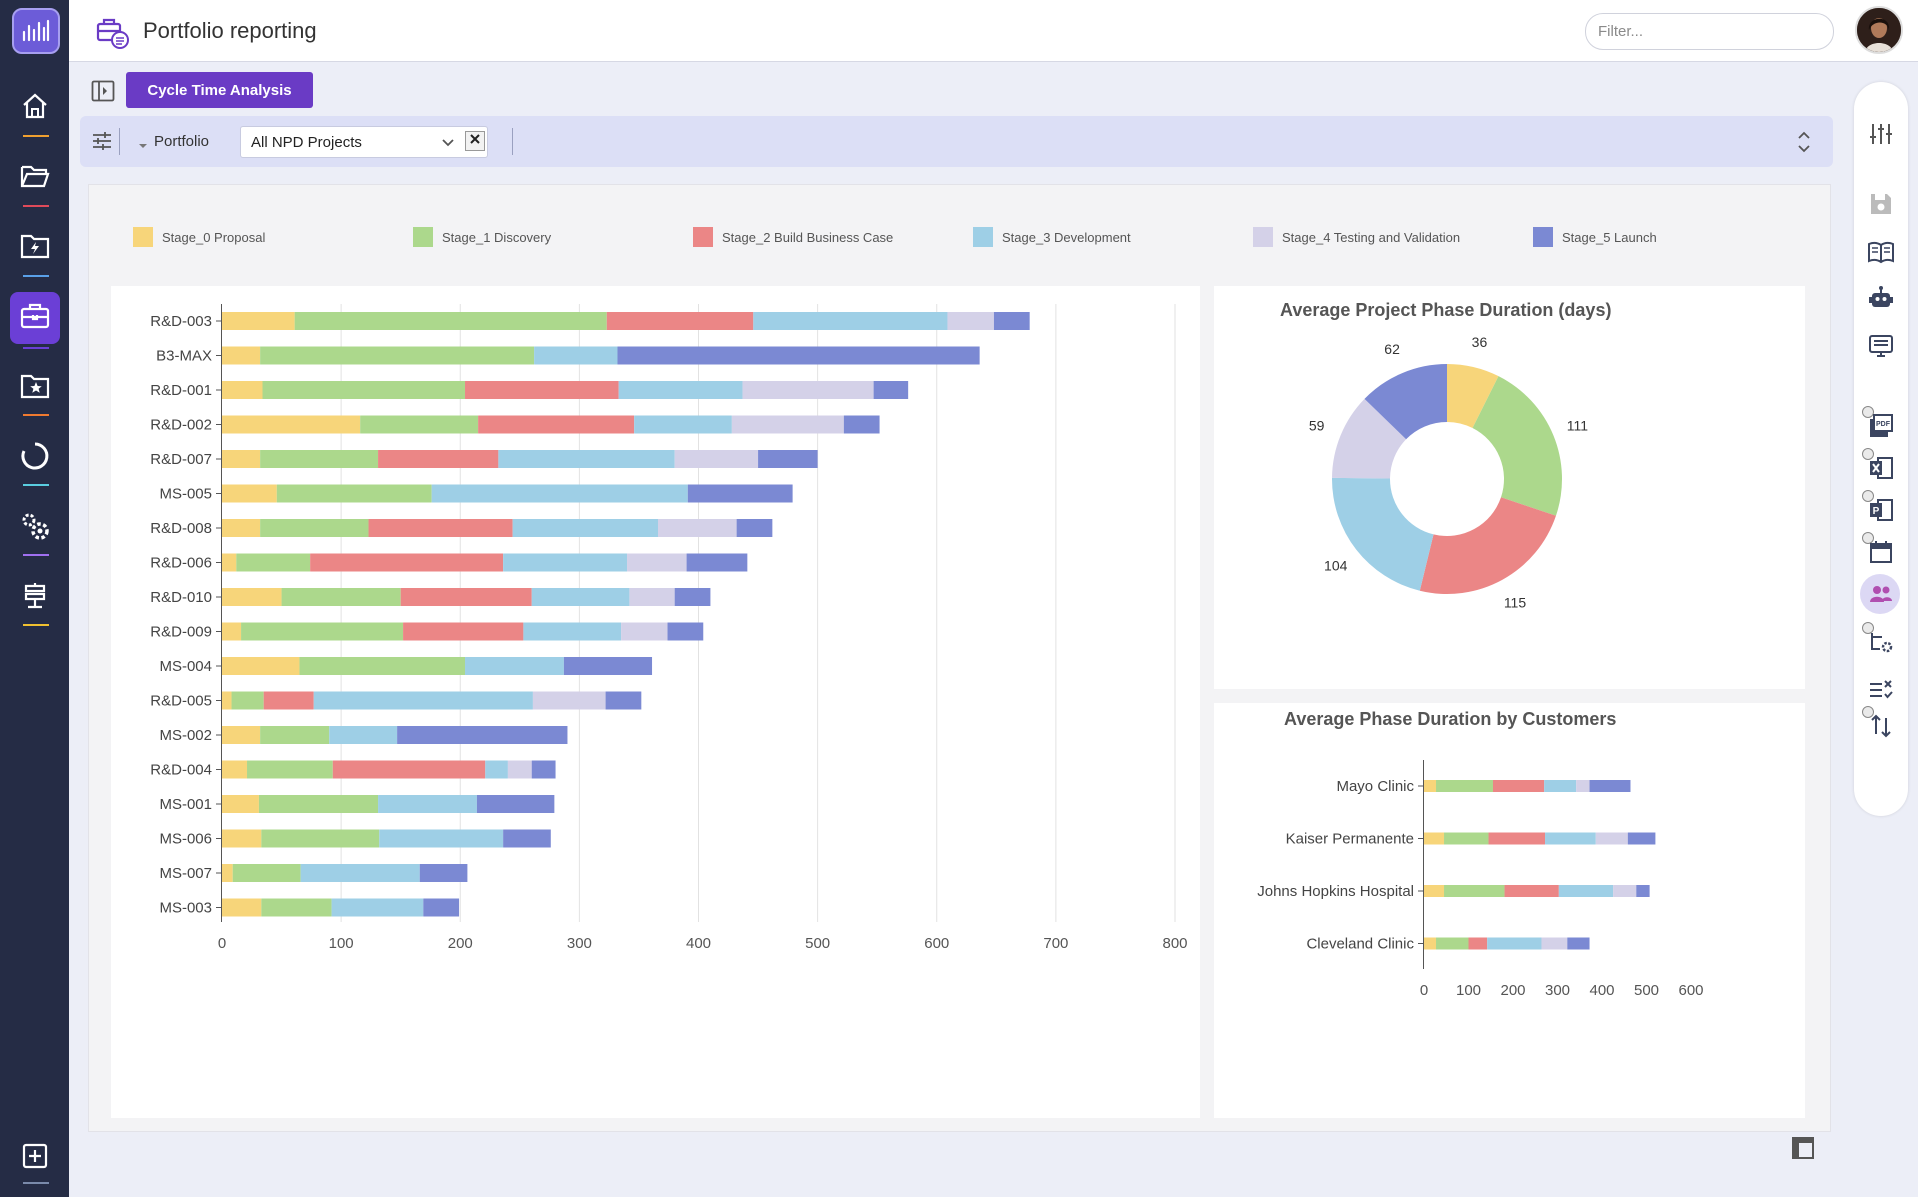 The image size is (1918, 1197). What do you see at coordinates (181, 321) in the screenshot?
I see `category-label: R&D-003` at bounding box center [181, 321].